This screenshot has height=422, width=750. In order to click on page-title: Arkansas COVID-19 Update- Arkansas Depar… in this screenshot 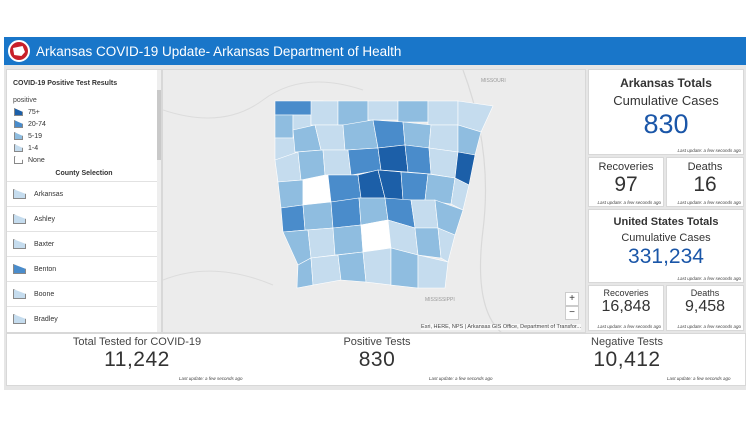, I will do `click(219, 51)`.